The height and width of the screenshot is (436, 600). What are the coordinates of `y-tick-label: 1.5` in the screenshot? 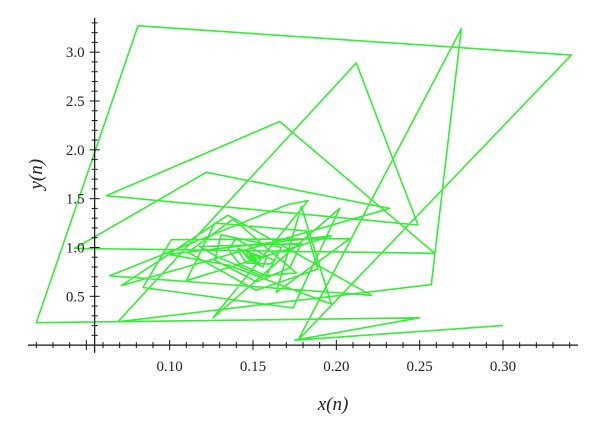 It's located at (75, 200).